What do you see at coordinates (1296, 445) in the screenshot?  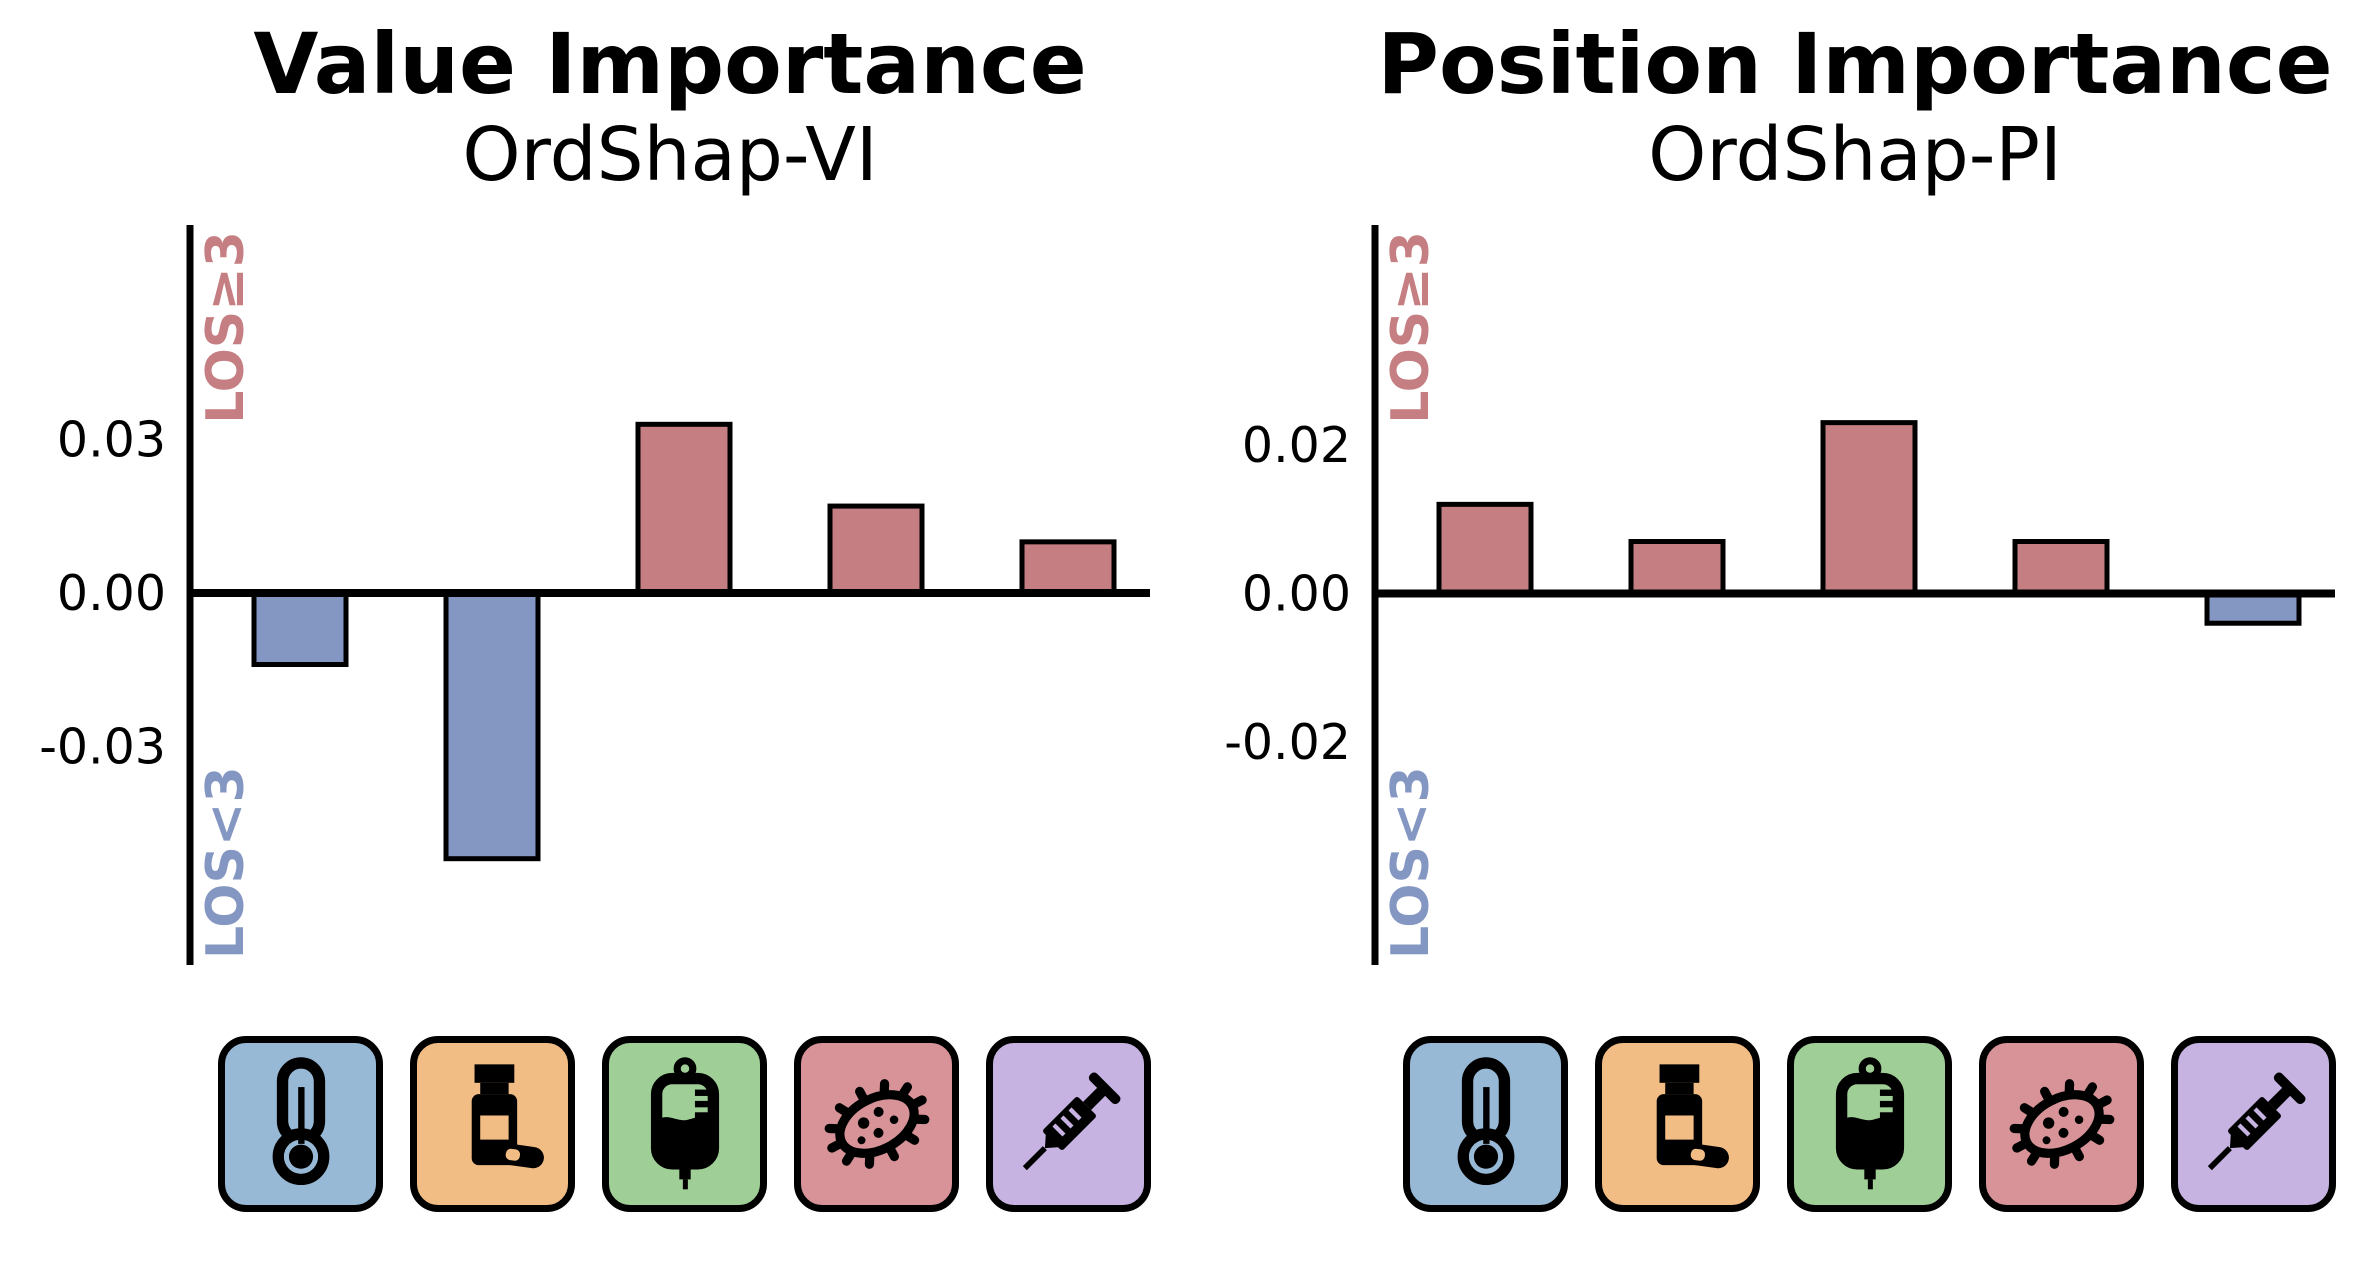 I see `y-tick-label: 0.02` at bounding box center [1296, 445].